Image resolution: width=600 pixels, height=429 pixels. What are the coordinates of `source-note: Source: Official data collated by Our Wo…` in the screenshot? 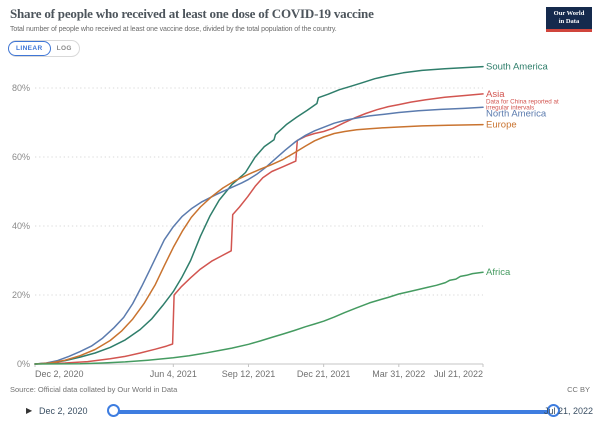 It's located at (94, 389).